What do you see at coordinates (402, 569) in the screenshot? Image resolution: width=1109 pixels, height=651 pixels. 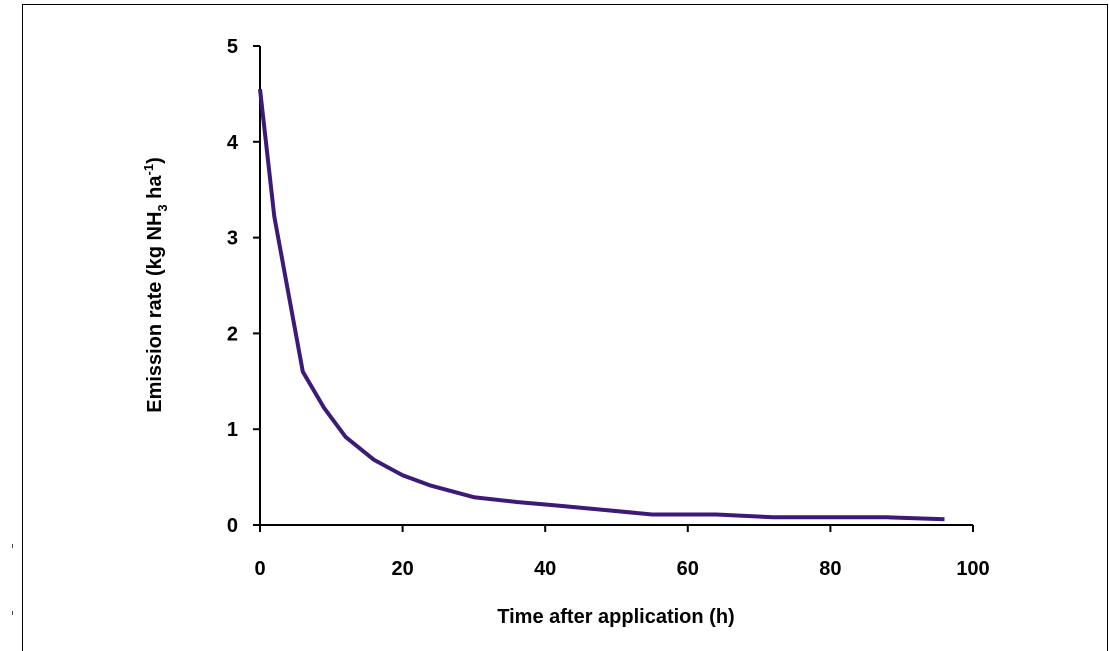 I see `x-tick-label: 20` at bounding box center [402, 569].